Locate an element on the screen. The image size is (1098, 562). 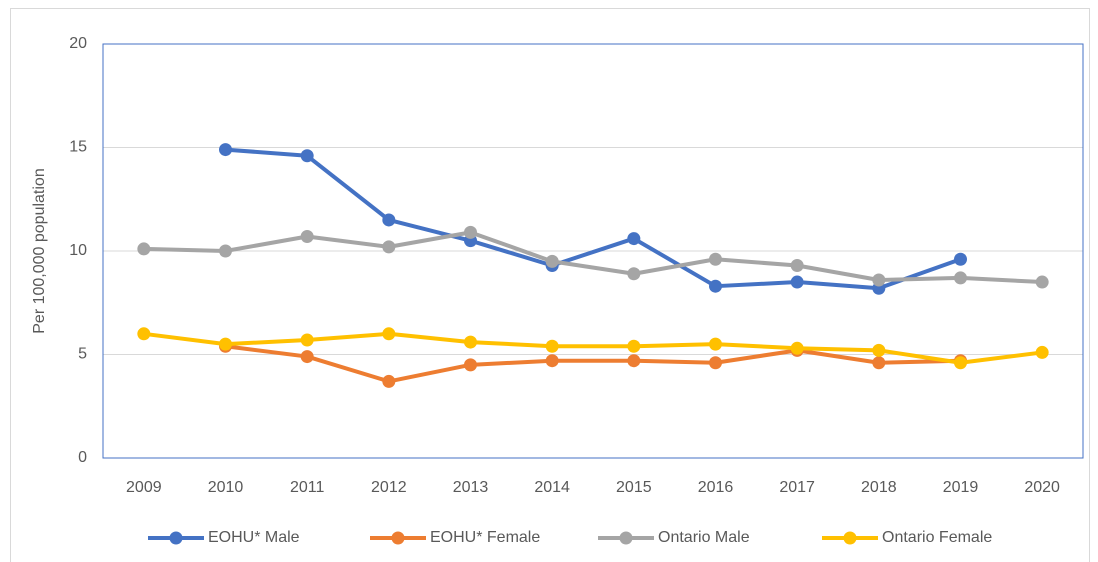
x-tick-label: 2019 is located at coordinates (961, 487).